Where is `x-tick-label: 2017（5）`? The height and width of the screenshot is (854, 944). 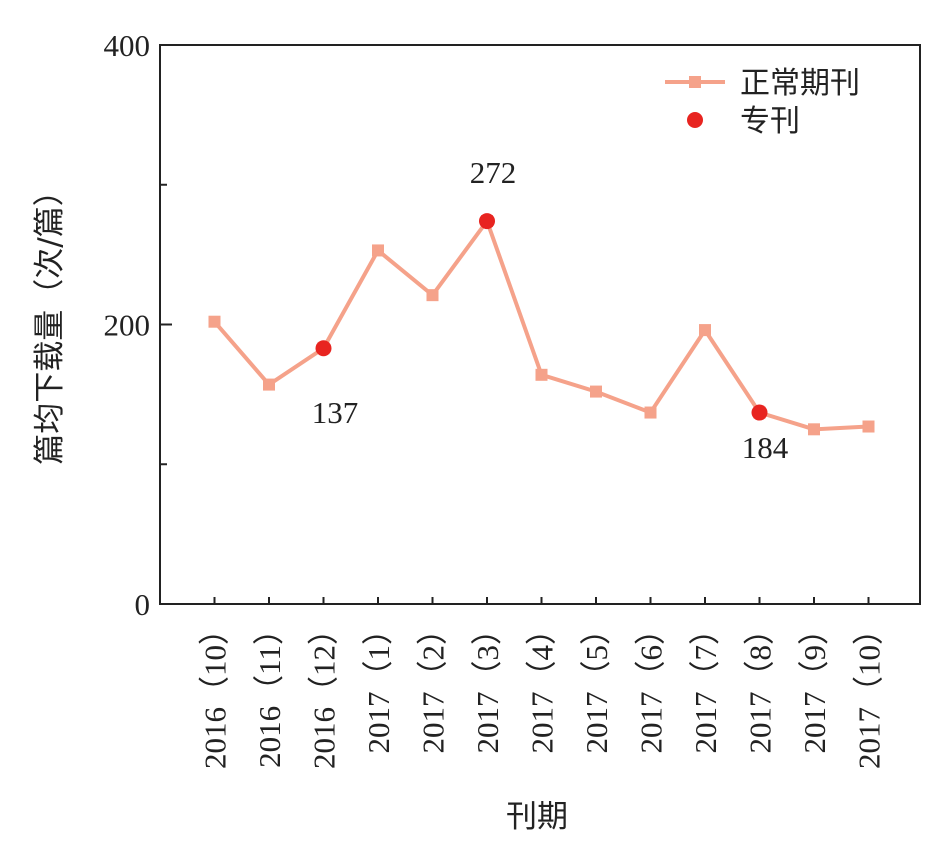
x-tick-label: 2017（5） is located at coordinates (596, 684).